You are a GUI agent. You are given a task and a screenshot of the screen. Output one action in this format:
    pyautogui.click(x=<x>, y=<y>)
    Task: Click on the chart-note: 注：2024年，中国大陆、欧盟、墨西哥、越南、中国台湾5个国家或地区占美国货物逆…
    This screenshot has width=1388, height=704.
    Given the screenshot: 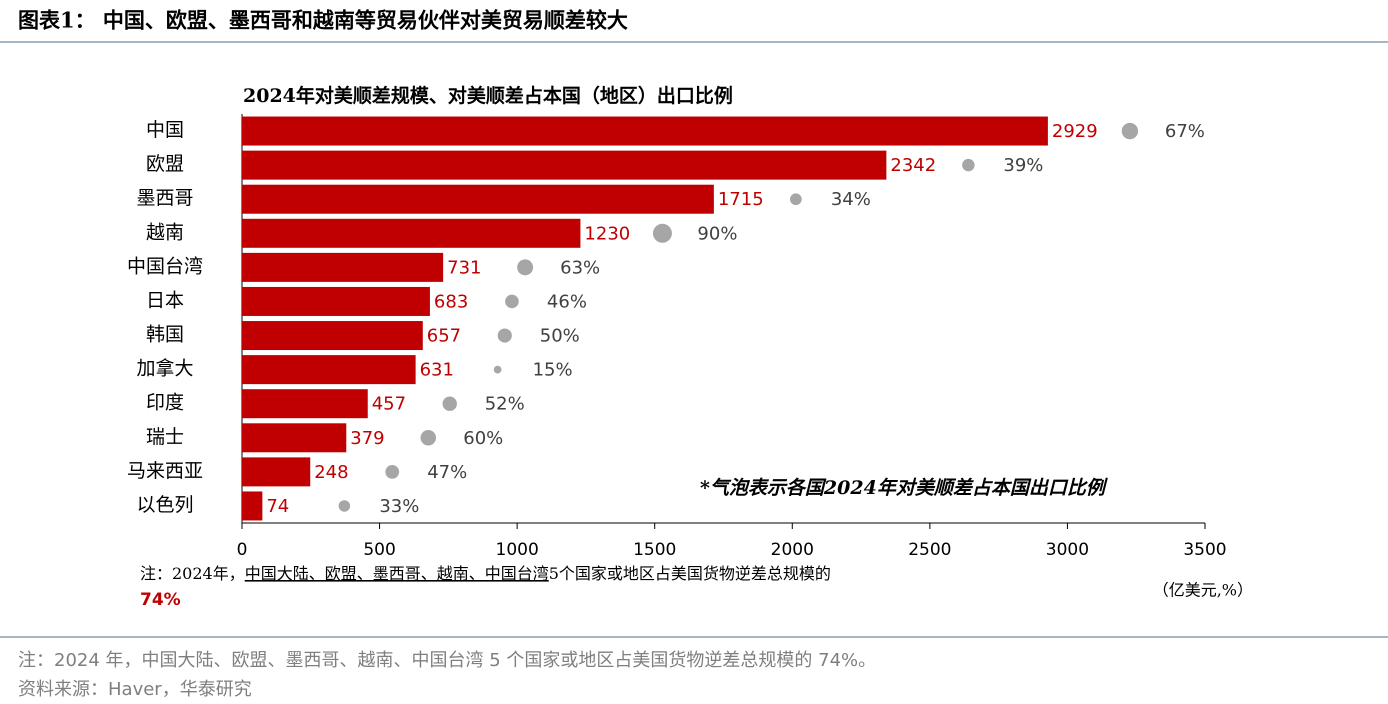 What is the action you would take?
    pyautogui.click(x=485, y=573)
    